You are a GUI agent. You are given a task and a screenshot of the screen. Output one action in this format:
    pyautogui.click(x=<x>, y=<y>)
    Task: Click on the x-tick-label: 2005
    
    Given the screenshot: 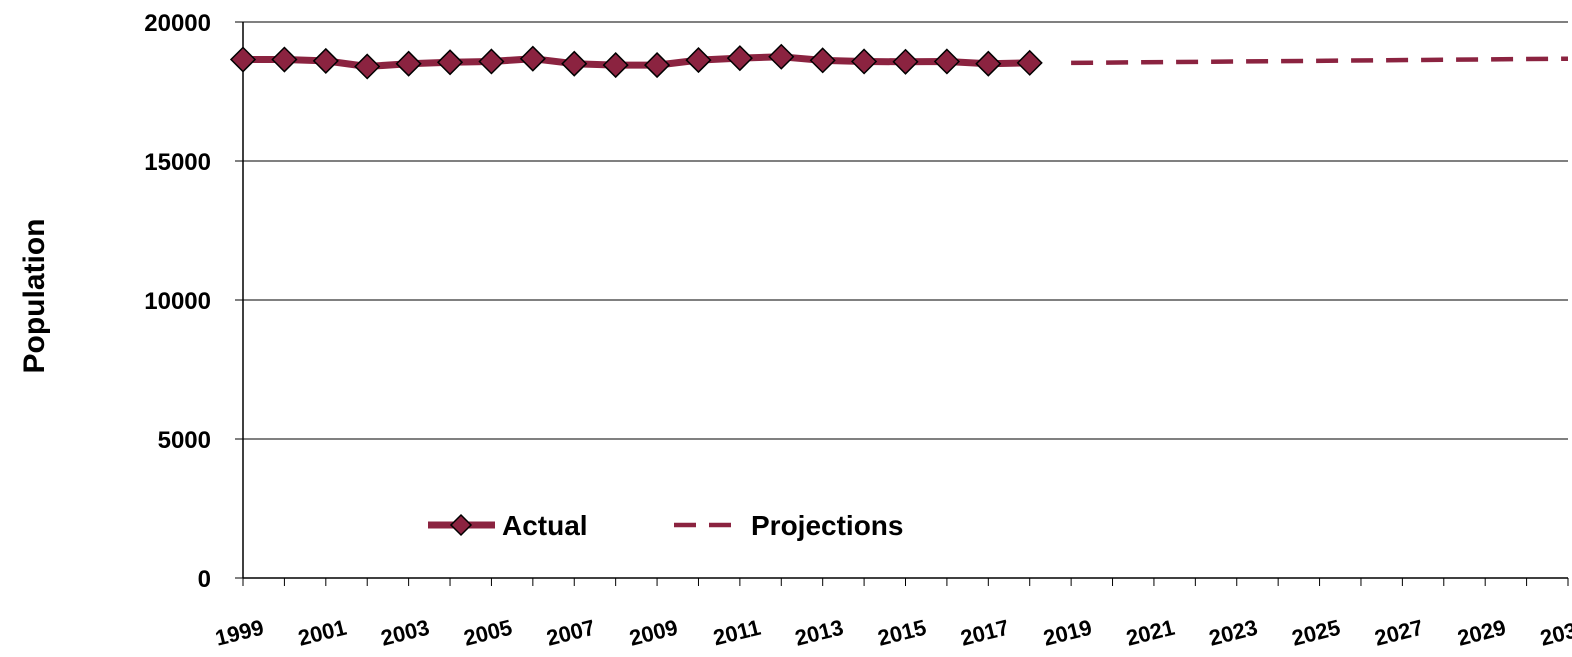 What is the action you would take?
    pyautogui.click(x=488, y=633)
    